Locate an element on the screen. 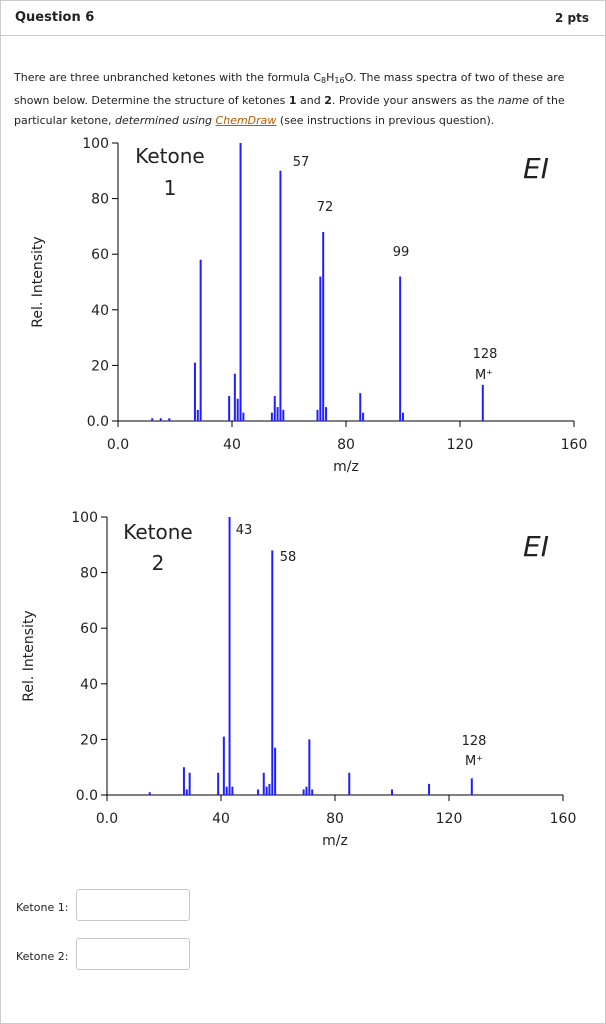  annotation: 57 is located at coordinates (301, 162).